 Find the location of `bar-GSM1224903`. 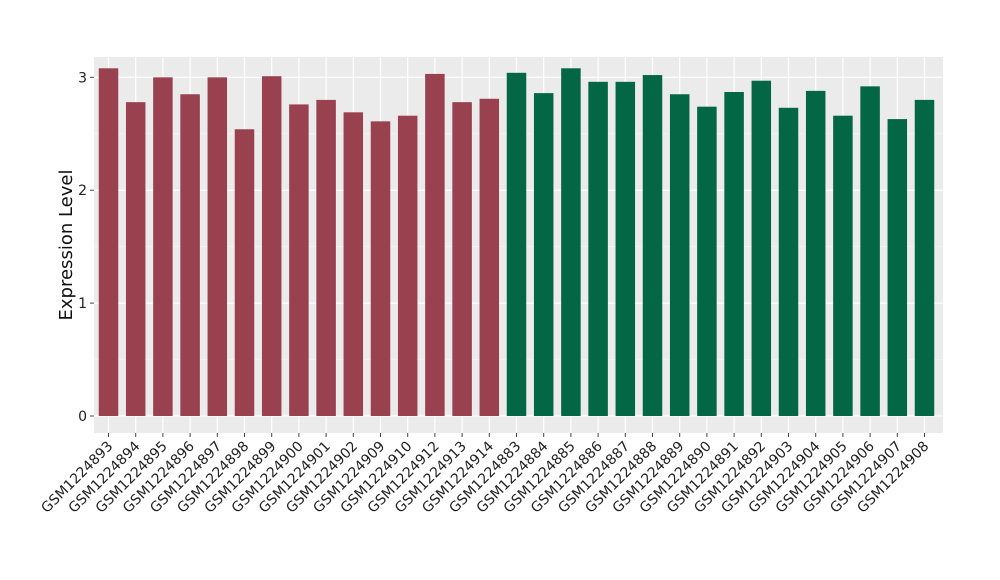

bar-GSM1224903 is located at coordinates (788, 262).